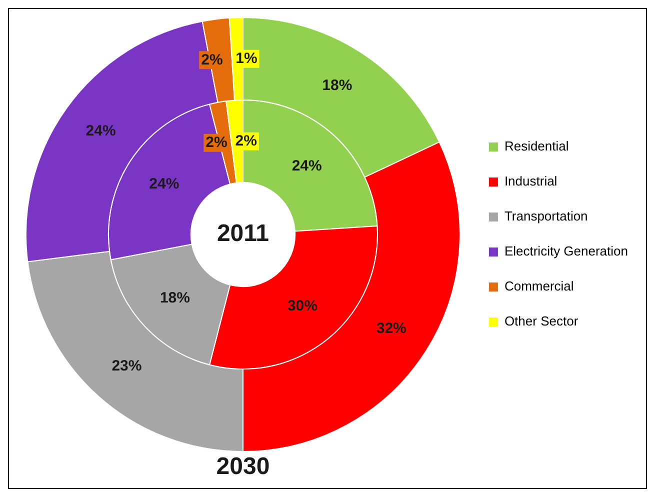 The height and width of the screenshot is (503, 659). I want to click on legend-label: Residential, so click(536, 146).